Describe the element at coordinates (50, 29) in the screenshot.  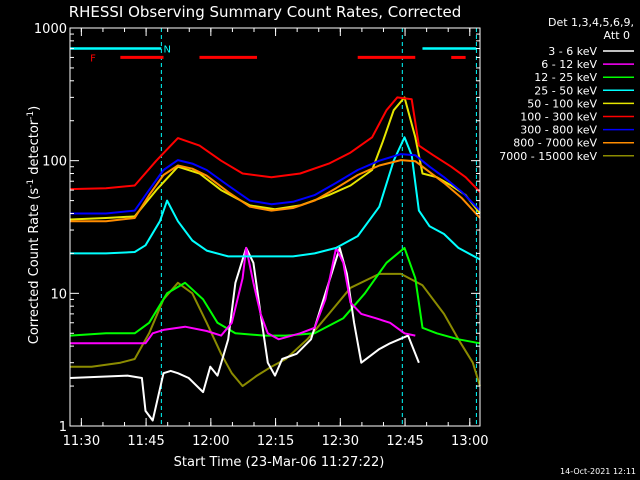
I see `y-tick-label-3: 1000` at that location.